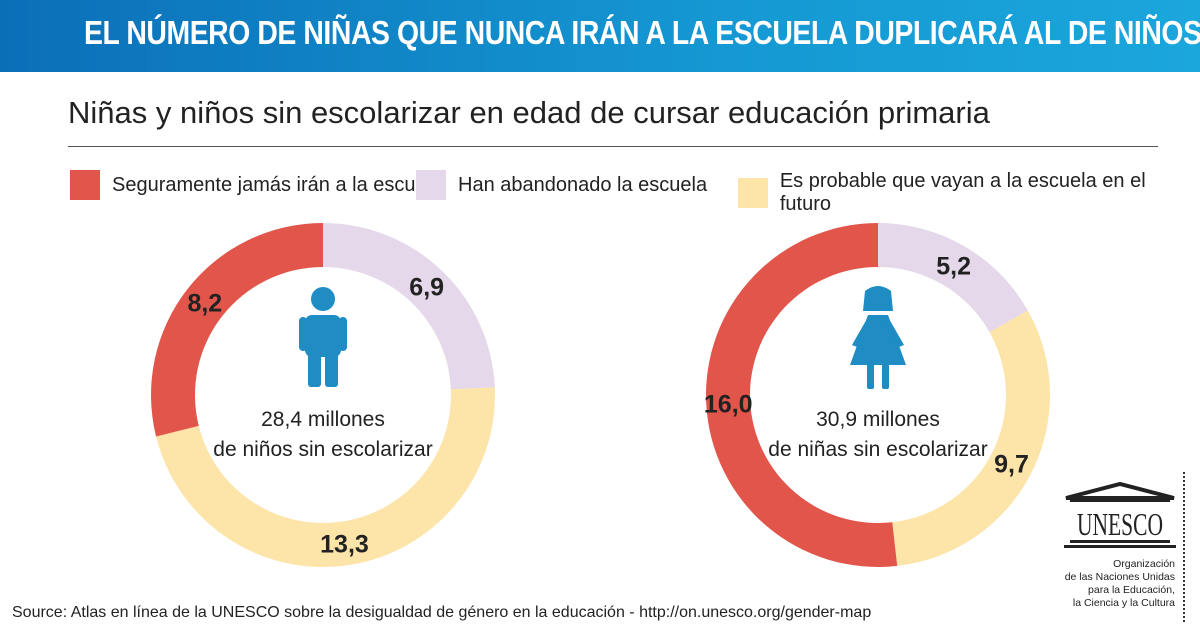 The image size is (1200, 630). I want to click on legend-item-never: Seguramente jamás irán a la escuela, so click(256, 185).